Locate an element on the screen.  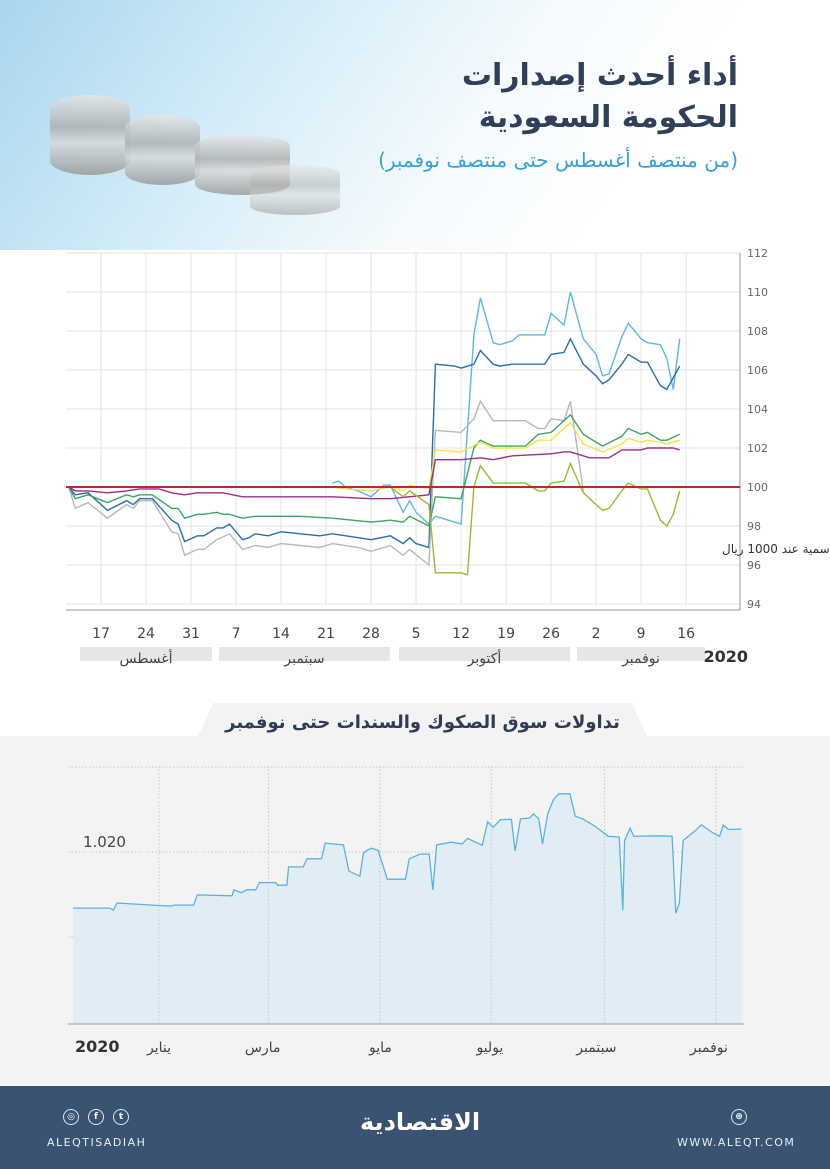
bottom-chart-title: تداولات سوق الصكوك والسندات حتى نوفمبر is located at coordinates (422, 722).